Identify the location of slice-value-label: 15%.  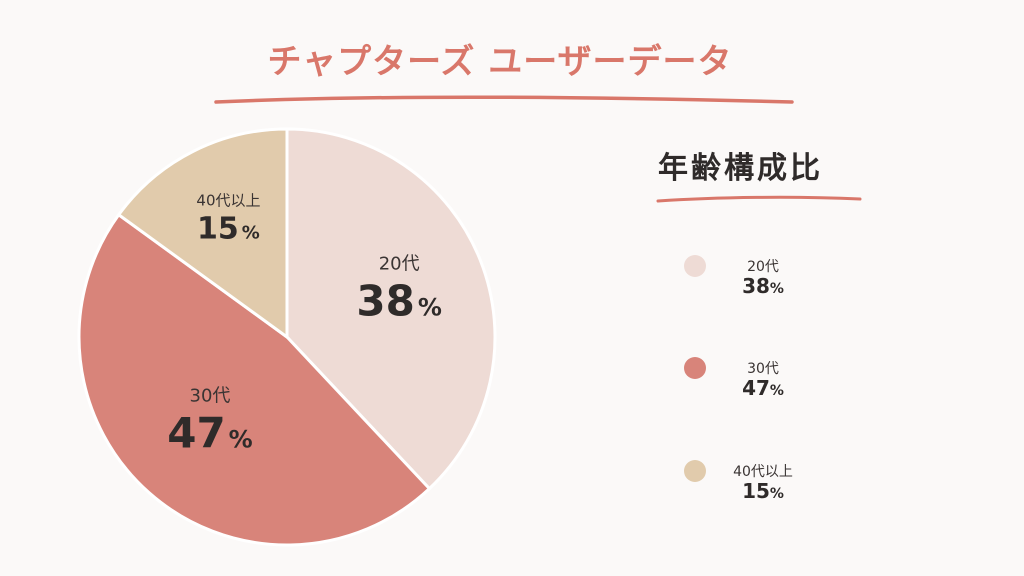
(228, 229).